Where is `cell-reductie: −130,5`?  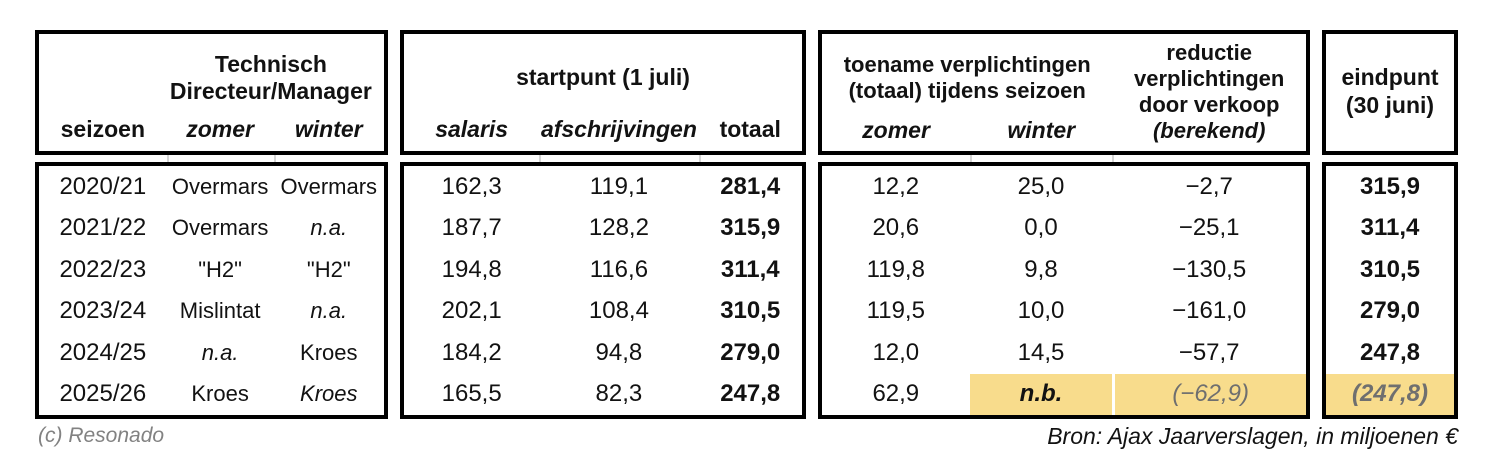 cell-reductie: −130,5 is located at coordinates (1209, 269).